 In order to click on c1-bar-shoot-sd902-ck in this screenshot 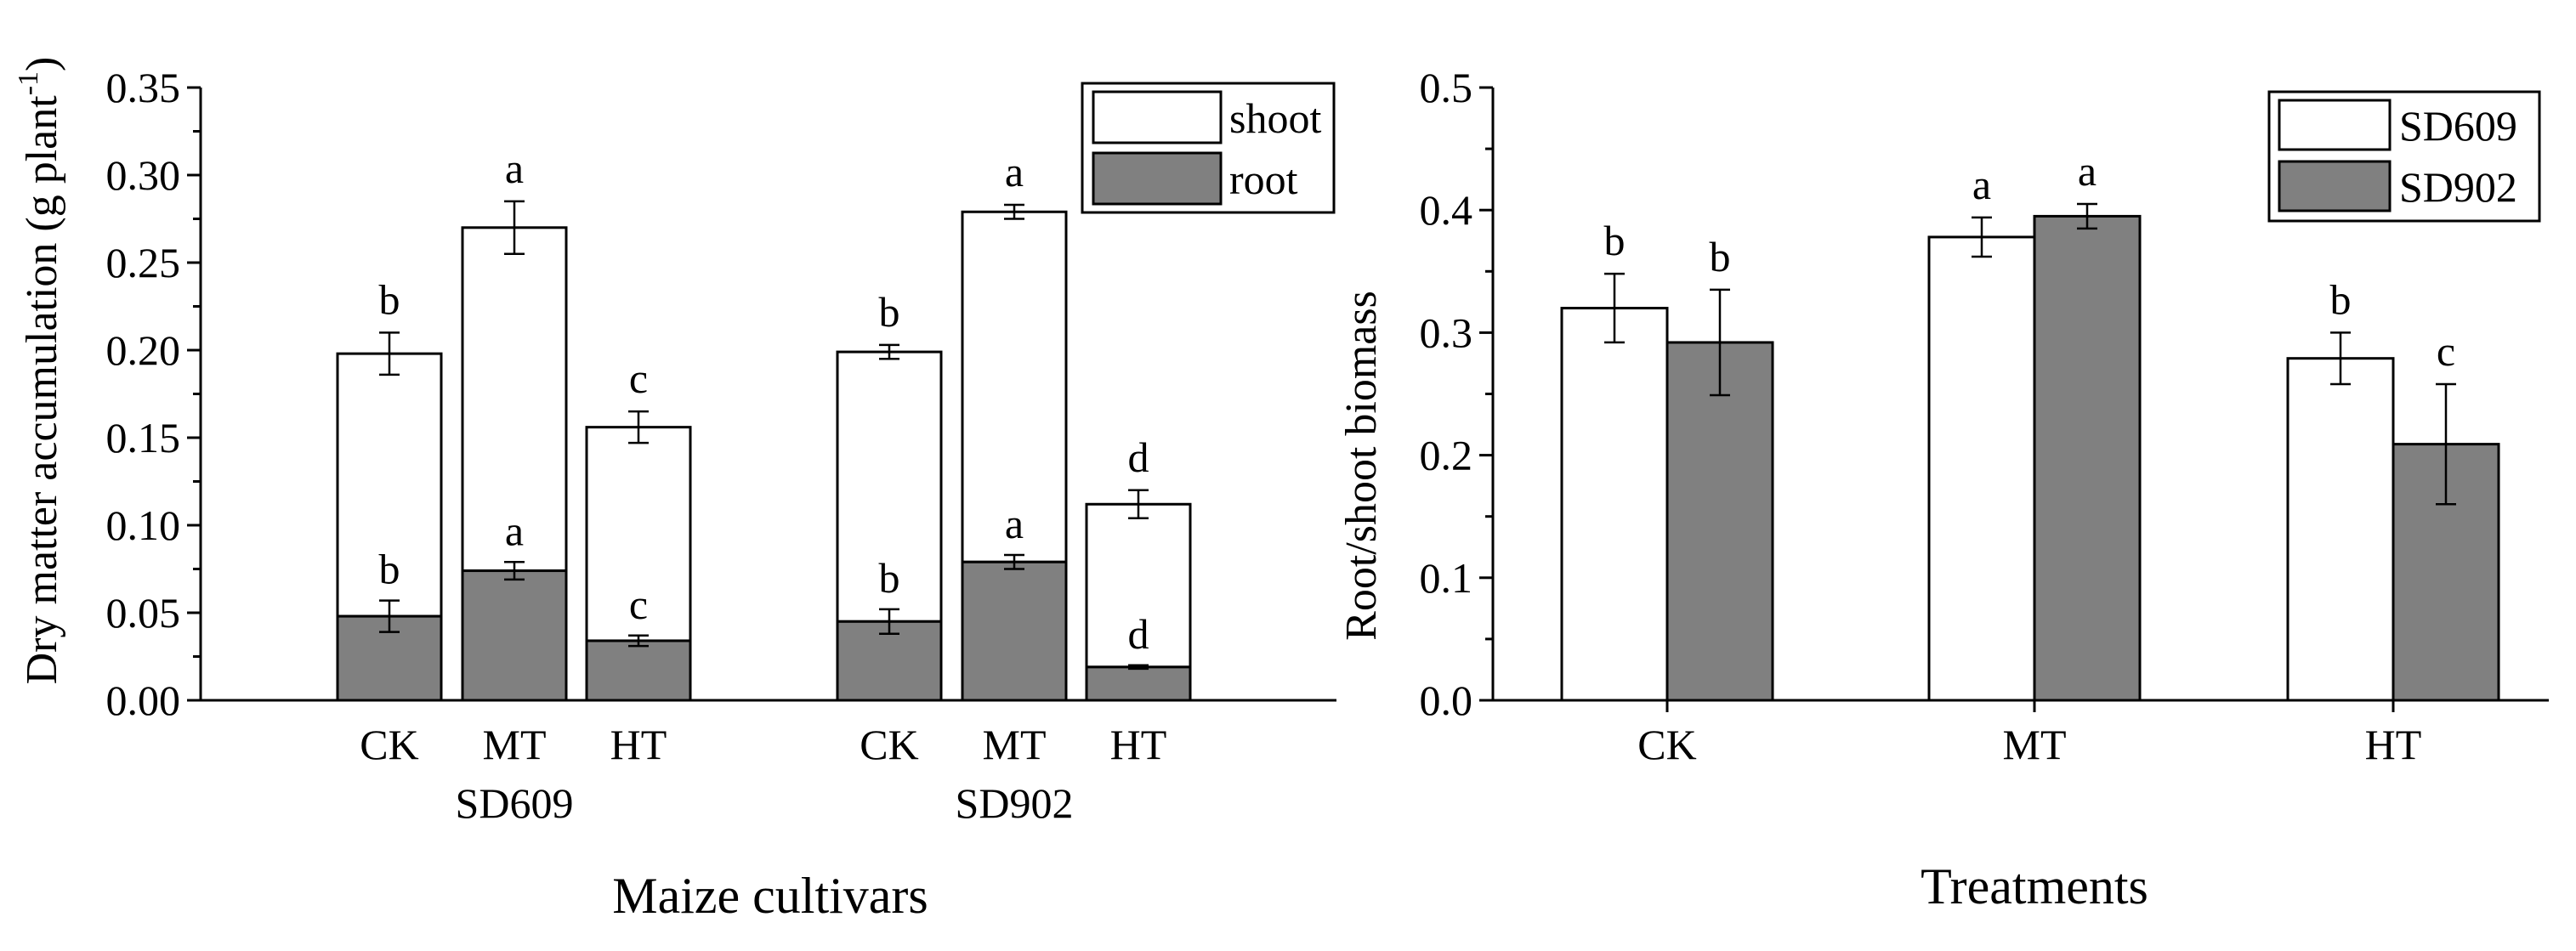, I will do `click(890, 487)`.